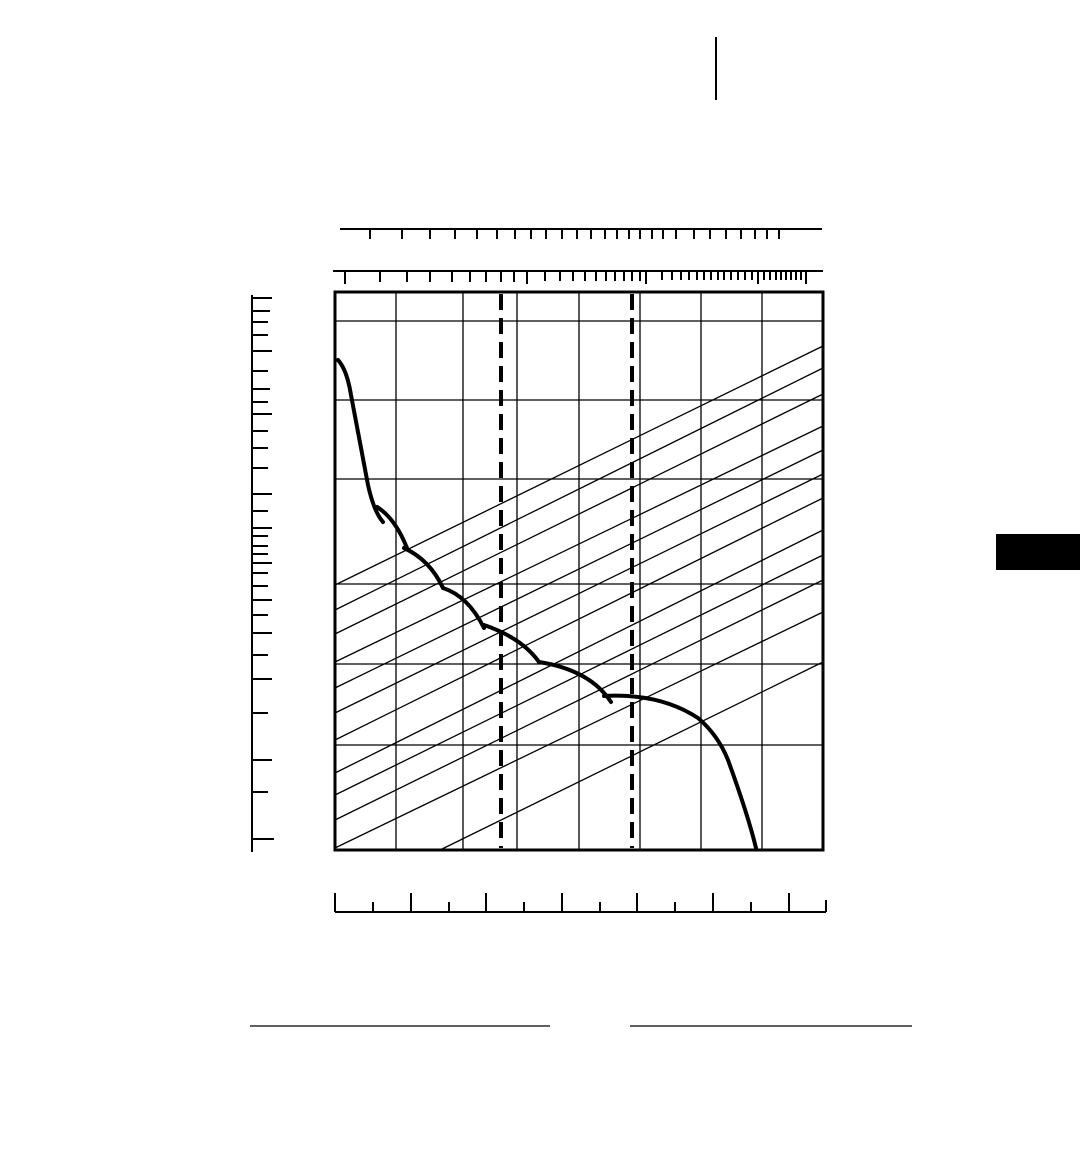 The image size is (1080, 1176). Describe the element at coordinates (581, 233) in the screenshot. I see `top-scale` at that location.